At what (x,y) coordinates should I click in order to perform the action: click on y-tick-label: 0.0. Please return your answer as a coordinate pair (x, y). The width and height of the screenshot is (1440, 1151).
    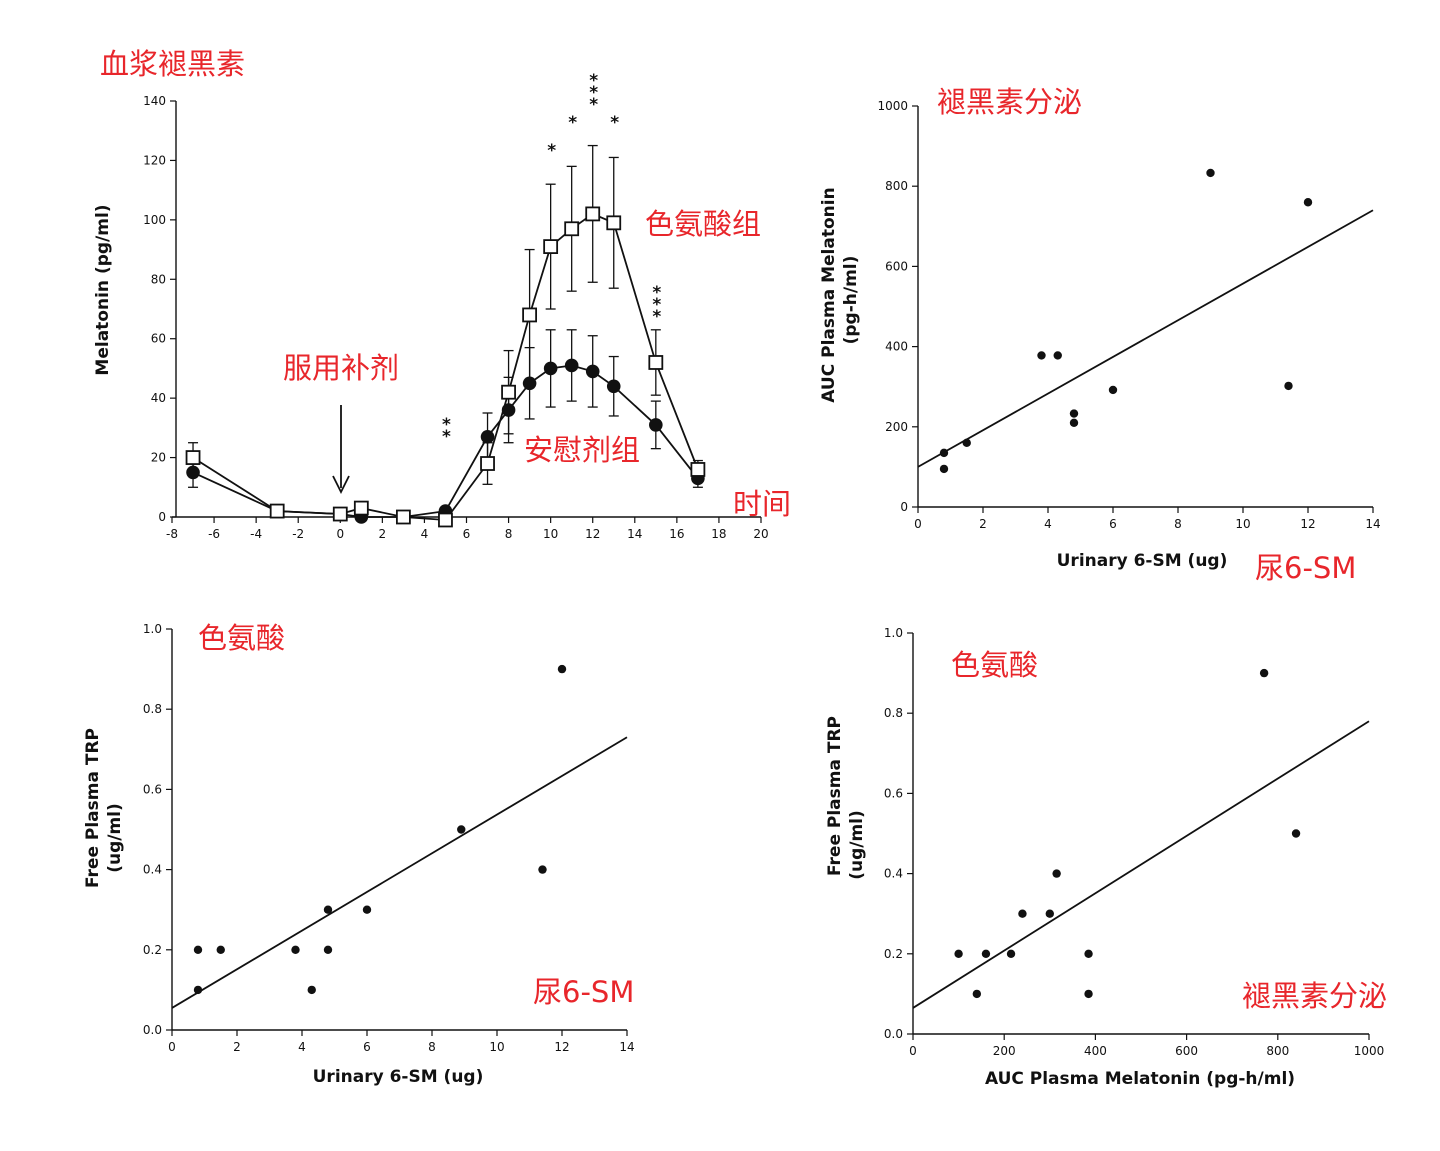
    Looking at the image, I should click on (152, 1030).